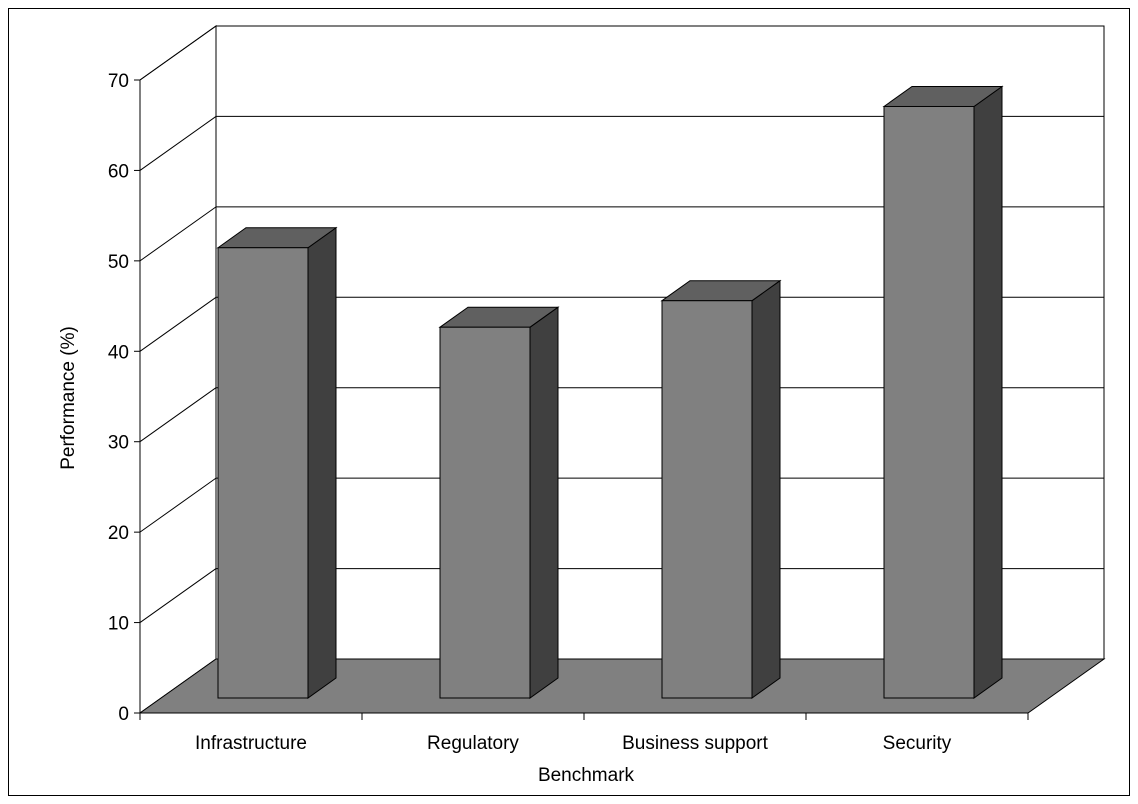 The width and height of the screenshot is (1138, 804). Describe the element at coordinates (118, 171) in the screenshot. I see `y-tick-label: 60` at that location.